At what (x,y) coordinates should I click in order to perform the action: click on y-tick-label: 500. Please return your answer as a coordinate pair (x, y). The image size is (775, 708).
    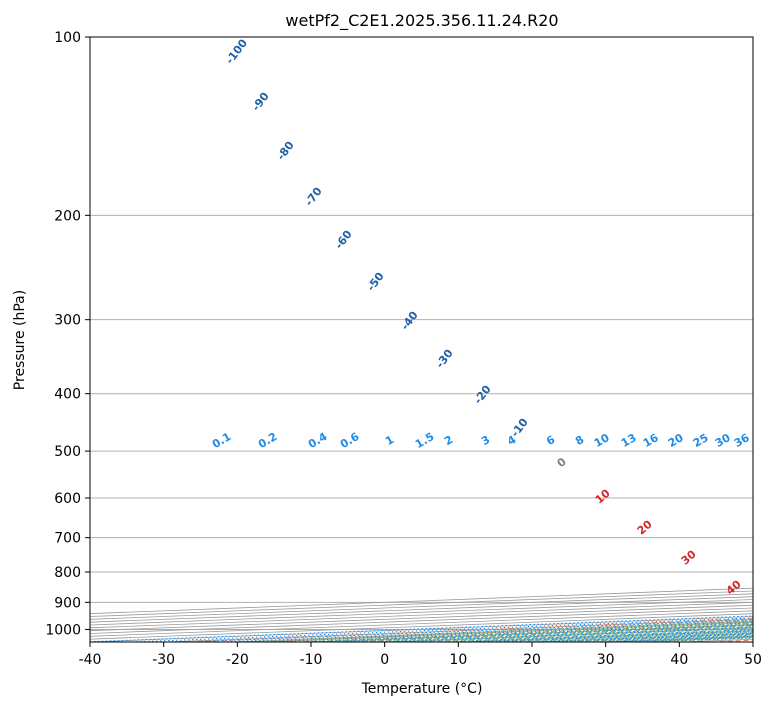
    Looking at the image, I should click on (67, 452).